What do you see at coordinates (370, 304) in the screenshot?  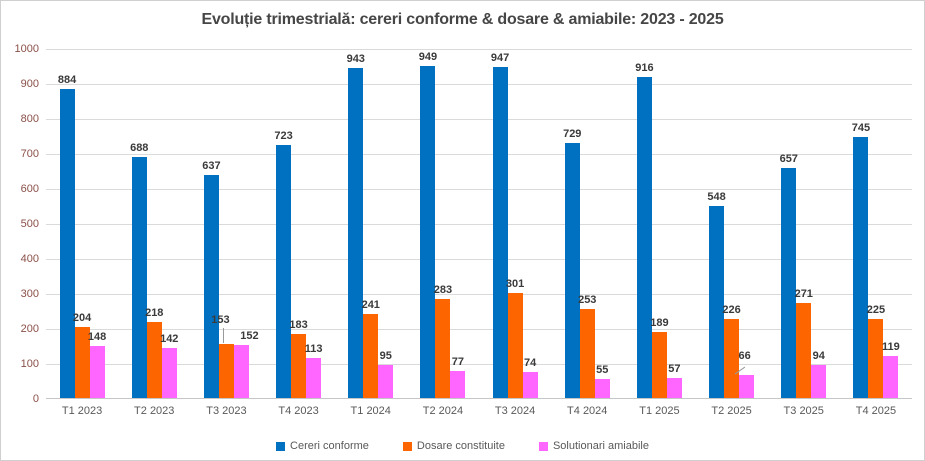 I see `bar-label: 241` at bounding box center [370, 304].